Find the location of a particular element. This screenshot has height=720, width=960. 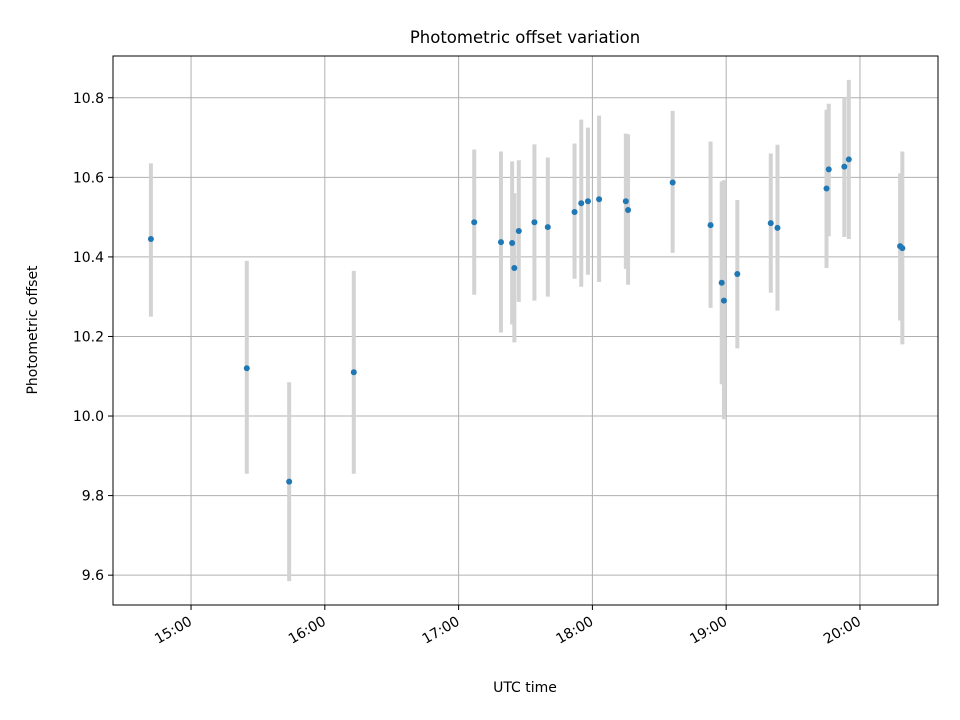

y-tick-label: 10.4 is located at coordinates (88, 258).